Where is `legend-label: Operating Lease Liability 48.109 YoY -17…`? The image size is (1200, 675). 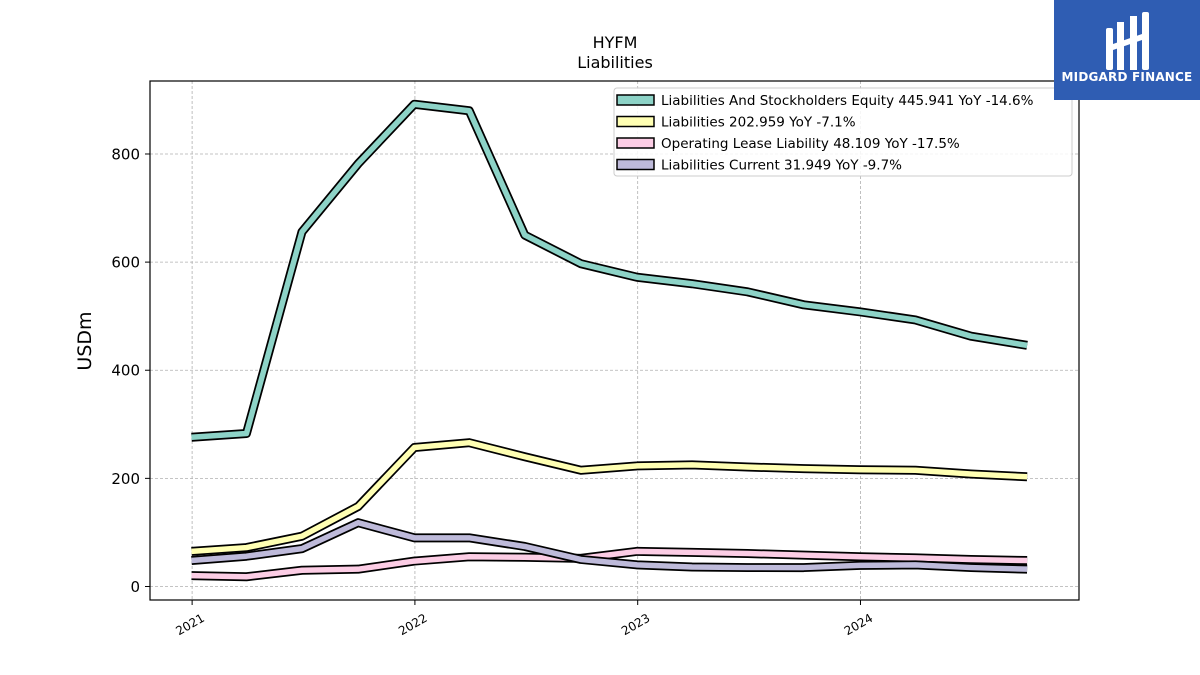 legend-label: Operating Lease Liability 48.109 YoY -17… is located at coordinates (810, 144).